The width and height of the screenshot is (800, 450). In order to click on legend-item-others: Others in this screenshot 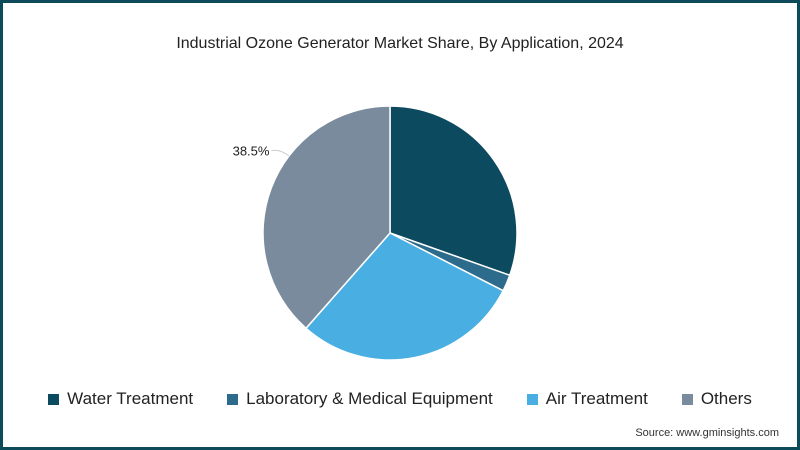, I will do `click(716, 399)`.